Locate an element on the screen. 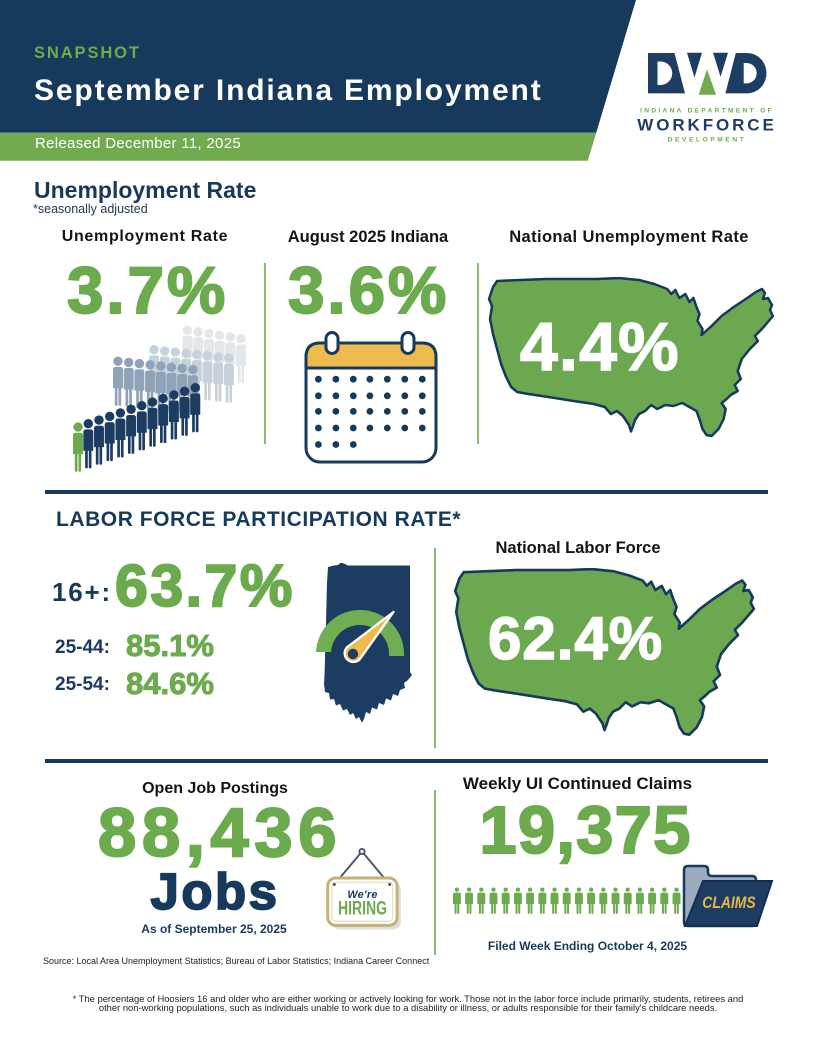 Image resolution: width=816 pixels, height=1056 pixels. svg-text: HIRING is located at coordinates (362, 908).